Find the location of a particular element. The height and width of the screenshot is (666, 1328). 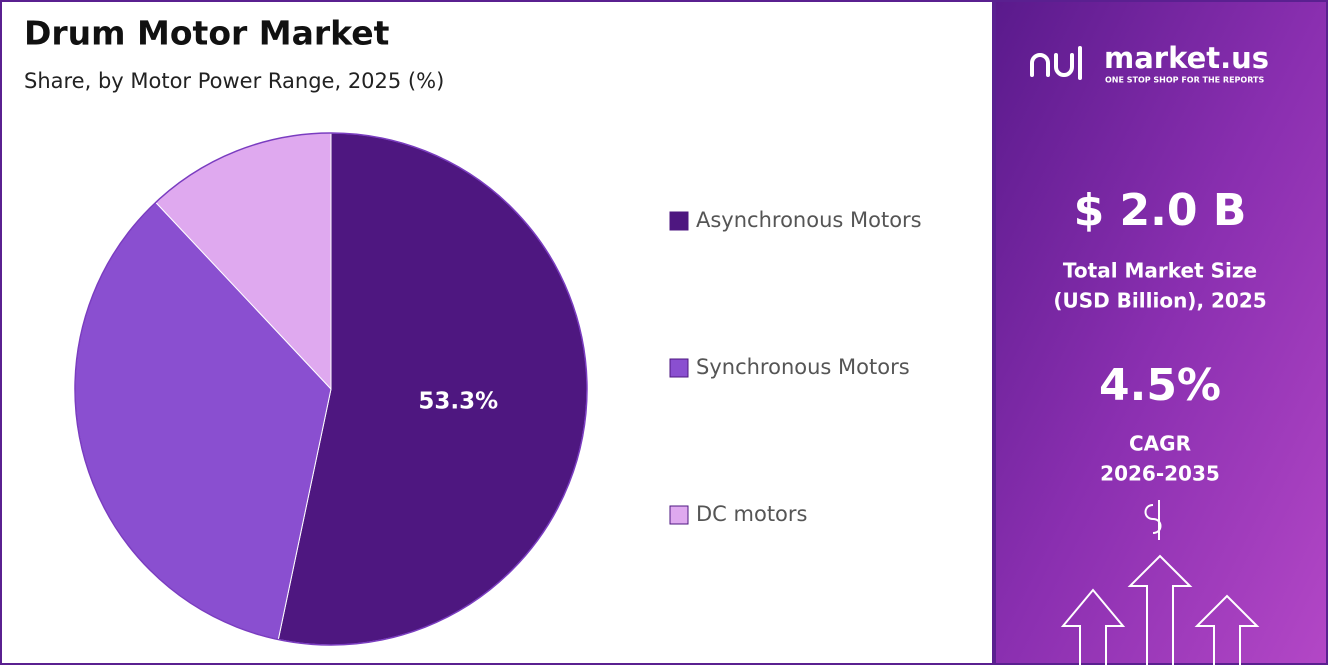

brand-logo is located at coordinates (1056, 63).